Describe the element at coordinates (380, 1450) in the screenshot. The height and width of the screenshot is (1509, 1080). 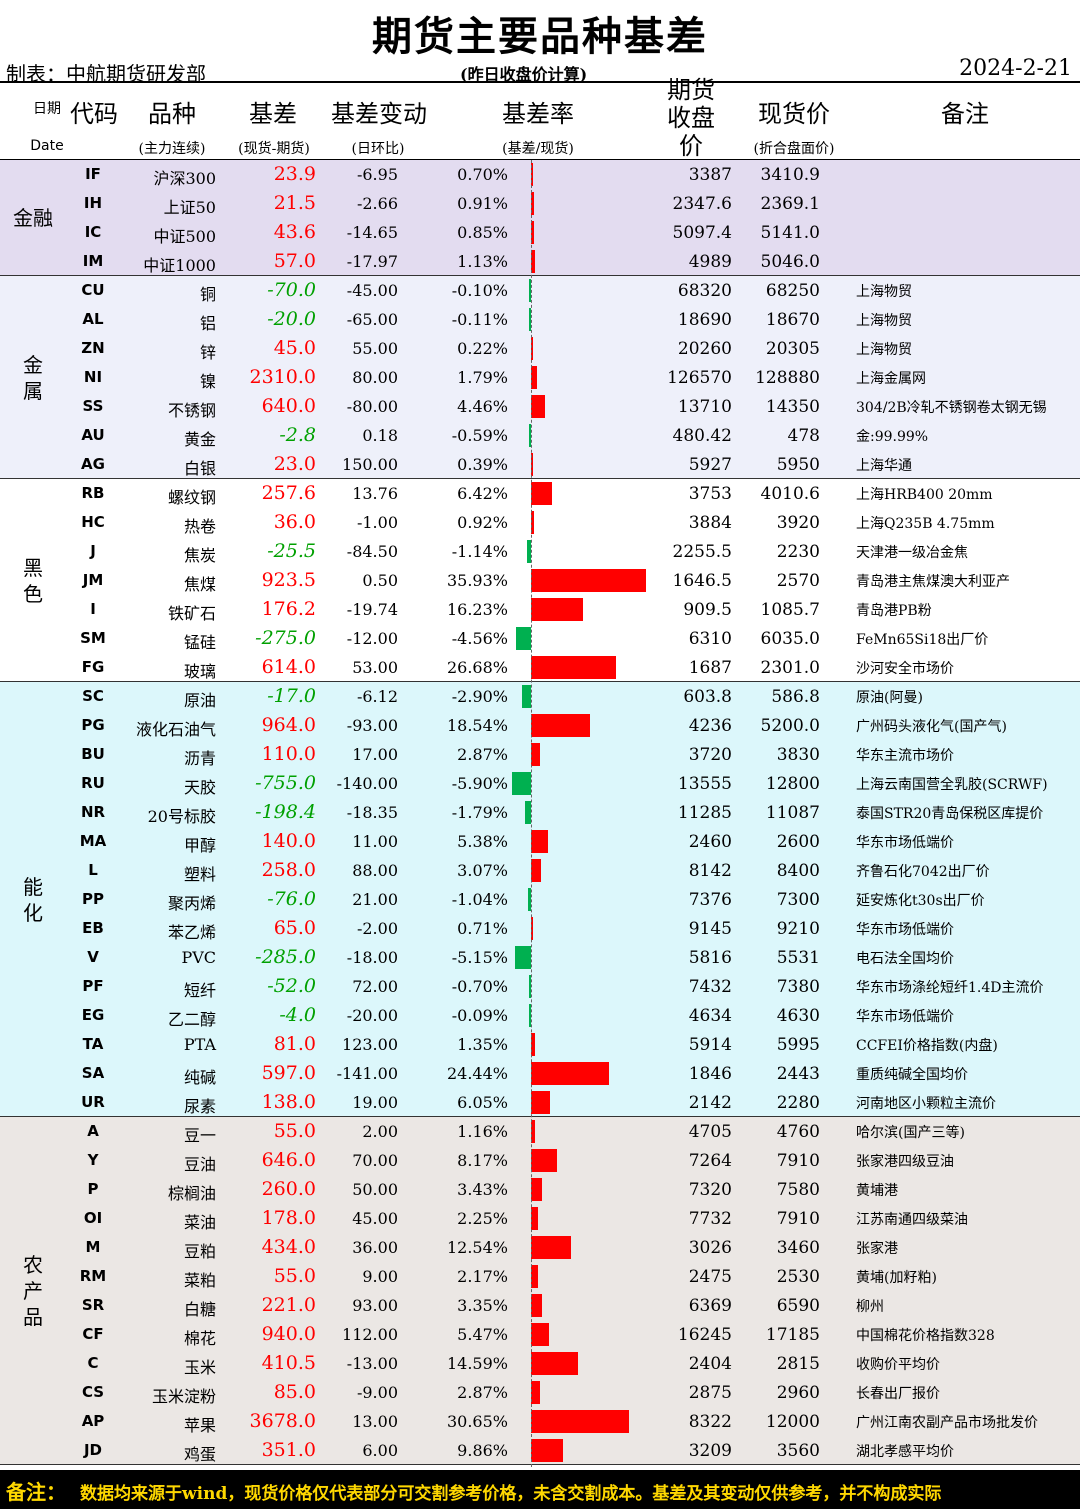
I see `change-cell: 6.00` at that location.